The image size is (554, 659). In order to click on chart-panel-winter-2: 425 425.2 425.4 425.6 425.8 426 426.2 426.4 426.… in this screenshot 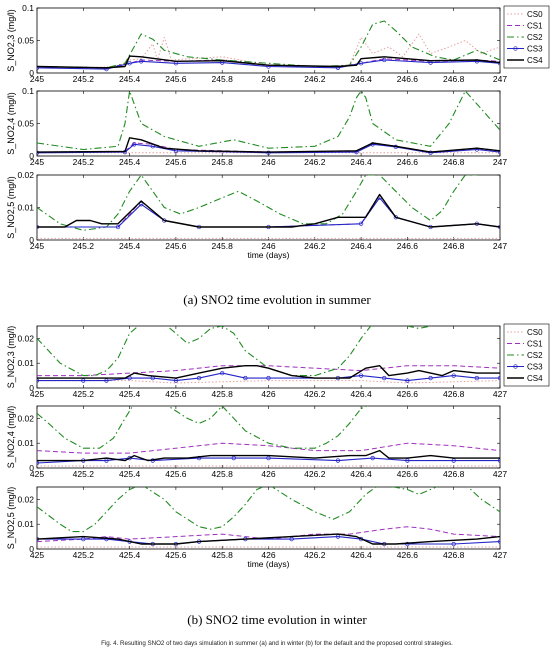, I will do `click(256, 442)`.